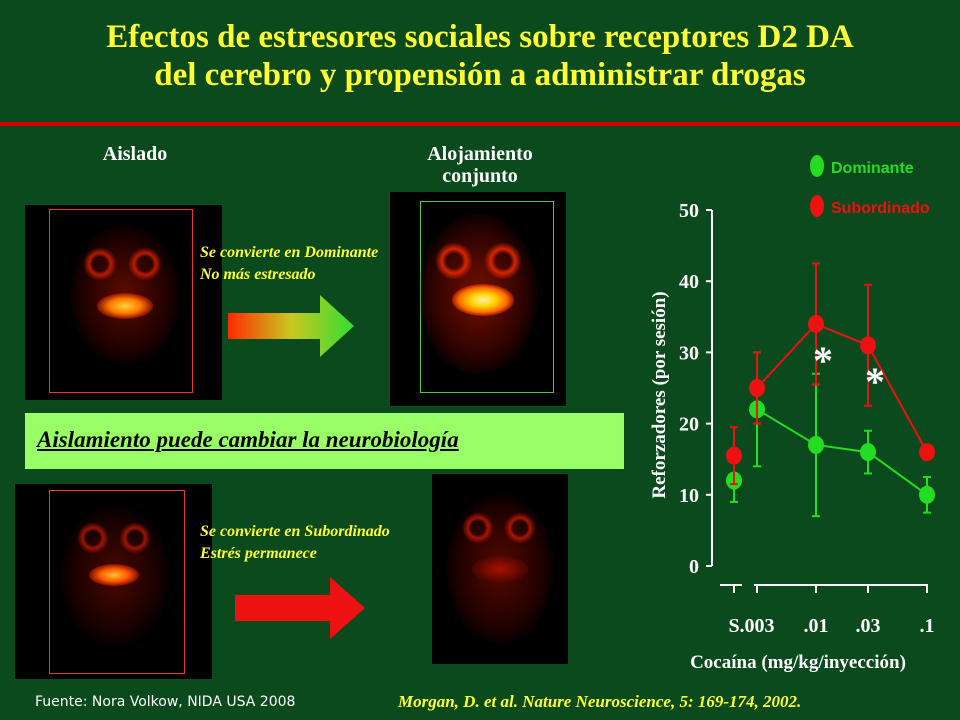 The image size is (960, 720). I want to click on arrow-to-dominant-icon, so click(291, 326).